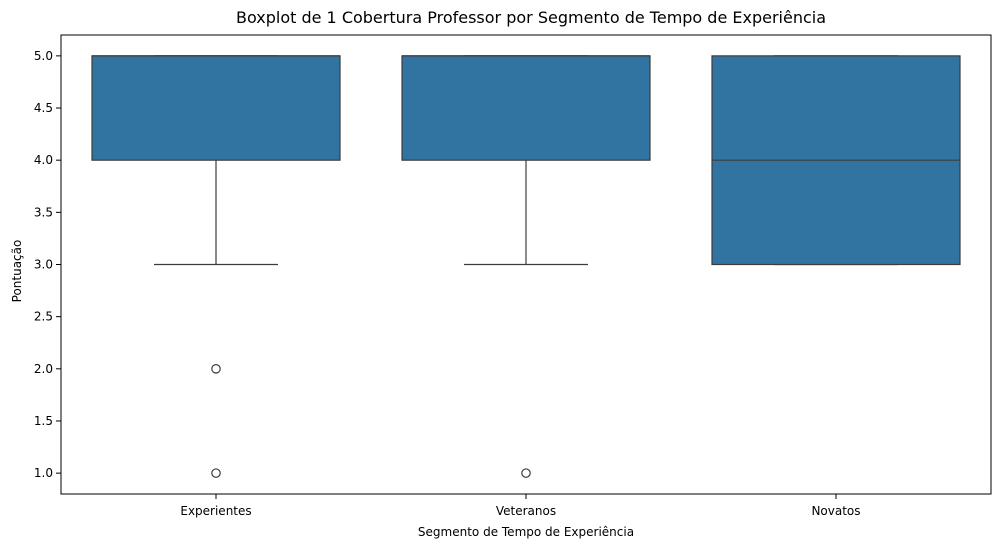 Image resolution: width=1001 pixels, height=548 pixels. What do you see at coordinates (43, 369) in the screenshot?
I see `y-tick-label: 2.0` at bounding box center [43, 369].